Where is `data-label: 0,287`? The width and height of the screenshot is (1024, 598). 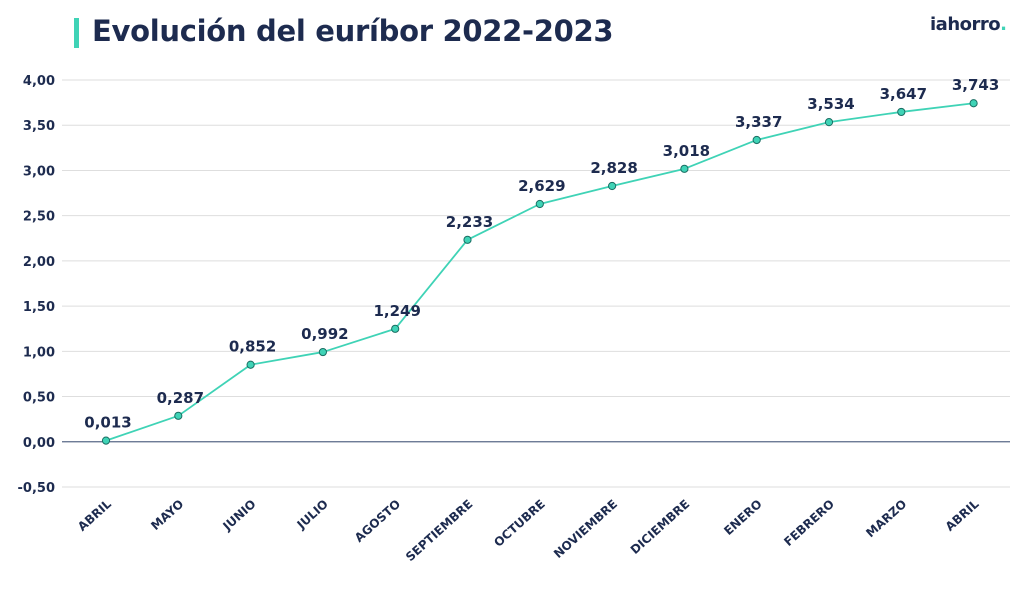
data-label: 0,287 is located at coordinates (180, 398).